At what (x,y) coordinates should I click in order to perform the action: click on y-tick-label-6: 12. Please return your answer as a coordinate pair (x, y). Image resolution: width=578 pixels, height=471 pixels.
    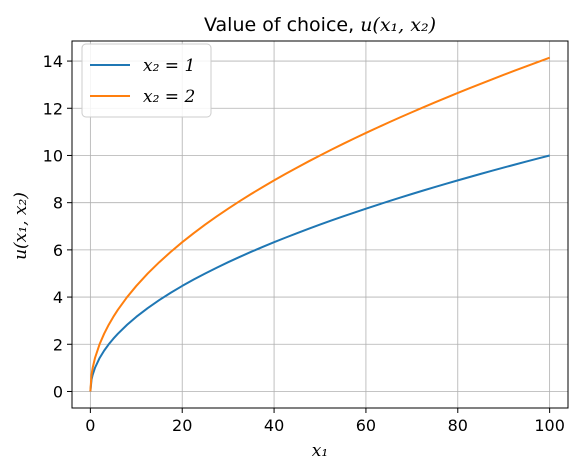
    Looking at the image, I should click on (53, 108).